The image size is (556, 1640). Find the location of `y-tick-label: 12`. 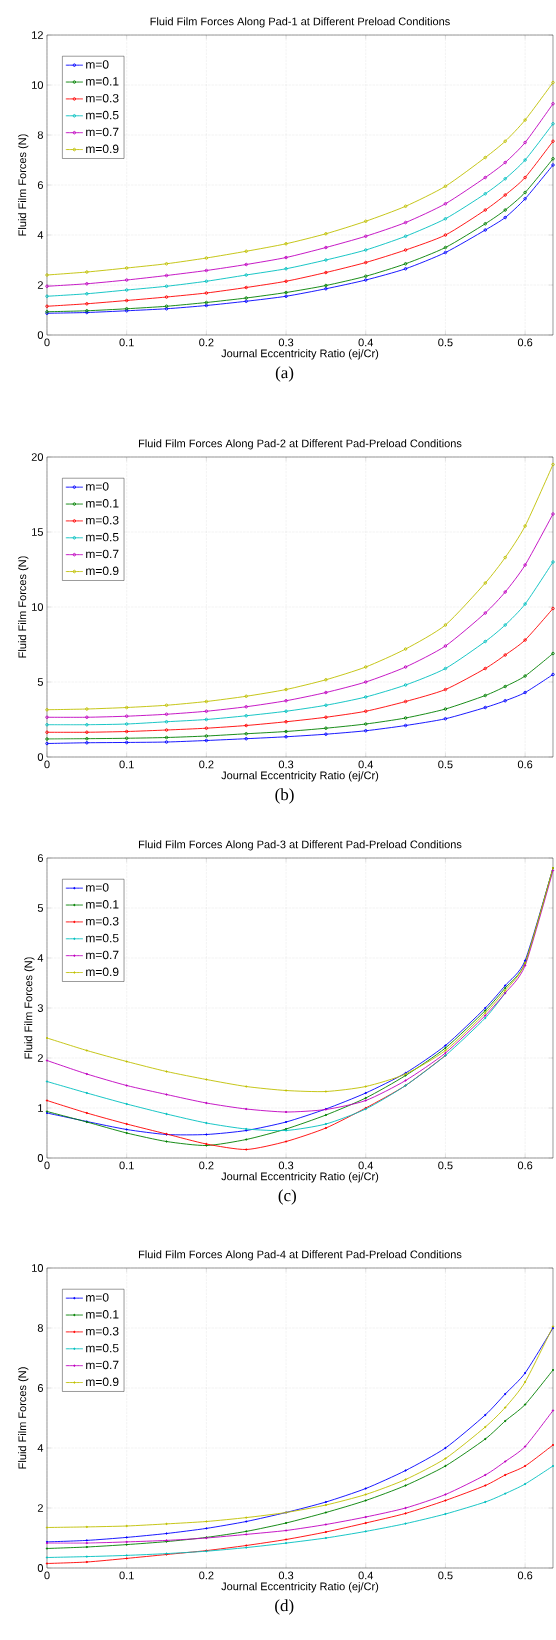

y-tick-label: 12 is located at coordinates (37, 35).